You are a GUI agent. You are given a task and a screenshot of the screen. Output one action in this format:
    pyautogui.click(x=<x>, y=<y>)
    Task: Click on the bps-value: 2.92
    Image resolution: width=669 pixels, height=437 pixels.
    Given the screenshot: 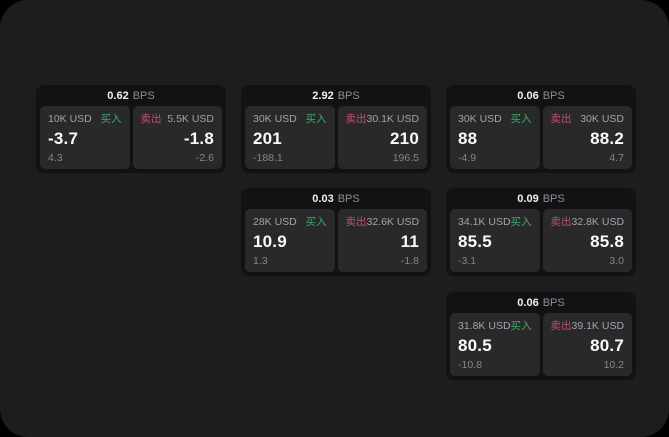 What is the action you would take?
    pyautogui.click(x=323, y=95)
    